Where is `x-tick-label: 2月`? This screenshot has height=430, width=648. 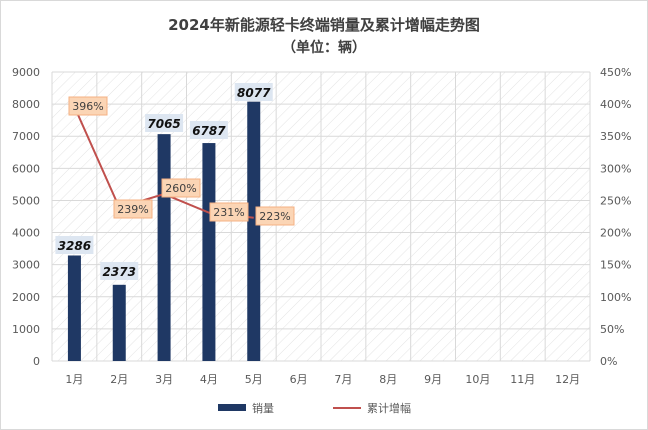
x-tick-label: 2月 is located at coordinates (119, 379).